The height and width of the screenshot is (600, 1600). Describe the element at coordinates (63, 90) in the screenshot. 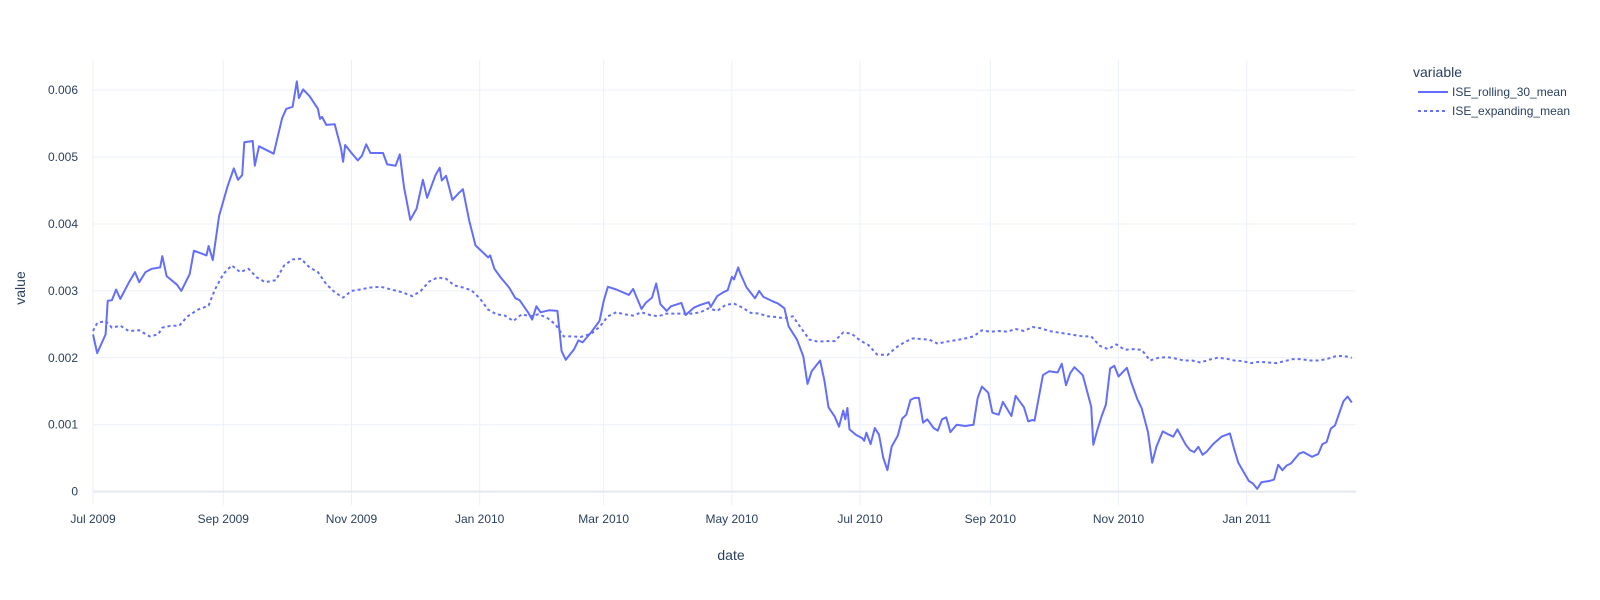

I see `y-tick-label: 0.006` at that location.